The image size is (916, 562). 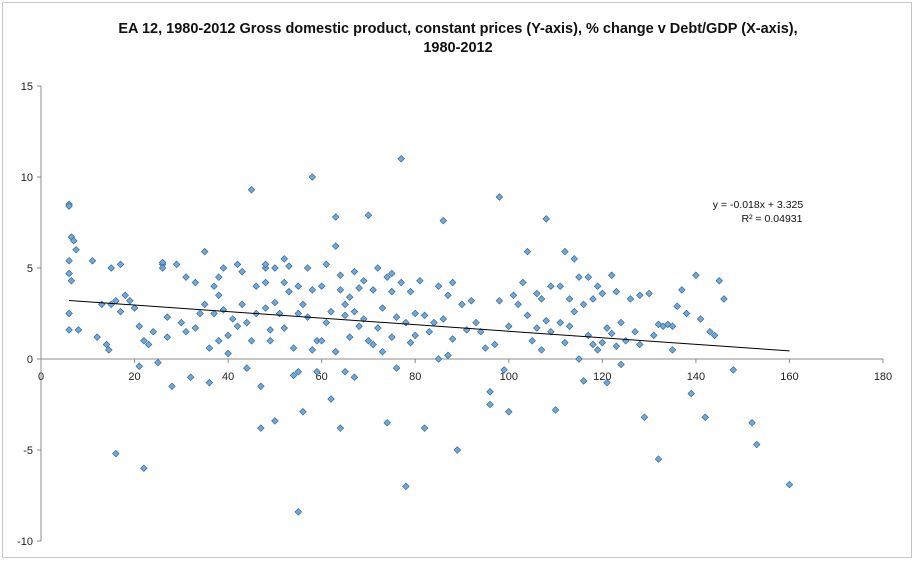 What do you see at coordinates (758, 205) in the screenshot?
I see `trendline-equation: y = -0.018x + 3.325` at bounding box center [758, 205].